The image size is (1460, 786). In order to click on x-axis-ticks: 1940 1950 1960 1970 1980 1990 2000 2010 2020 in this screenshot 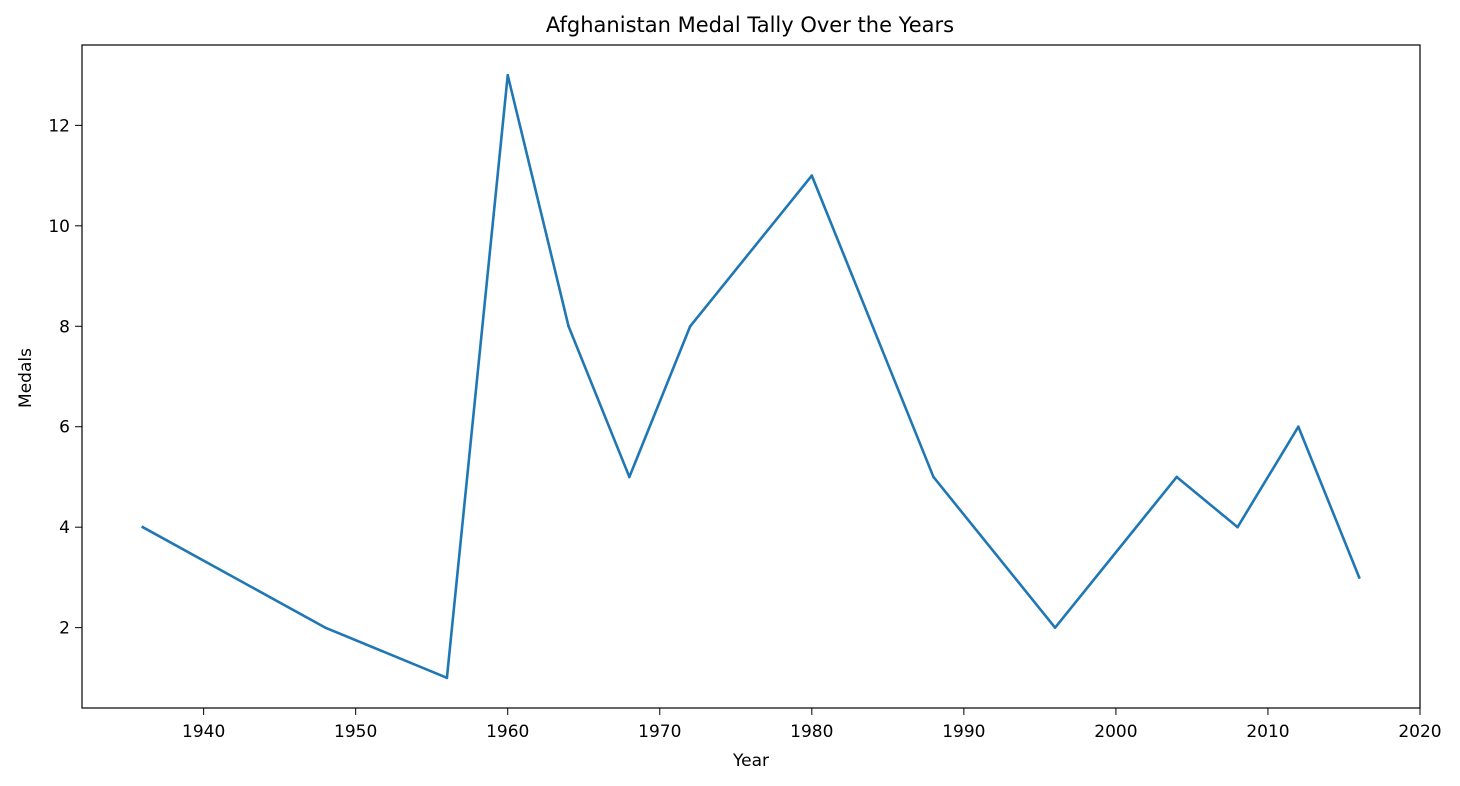, I will do `click(812, 725)`.